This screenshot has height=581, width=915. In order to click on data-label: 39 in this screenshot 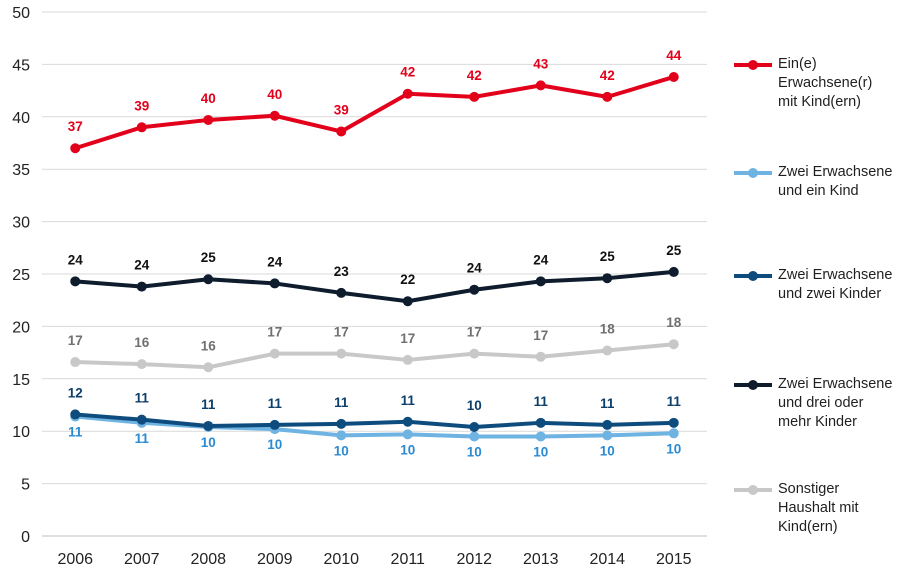, I will do `click(141, 105)`.